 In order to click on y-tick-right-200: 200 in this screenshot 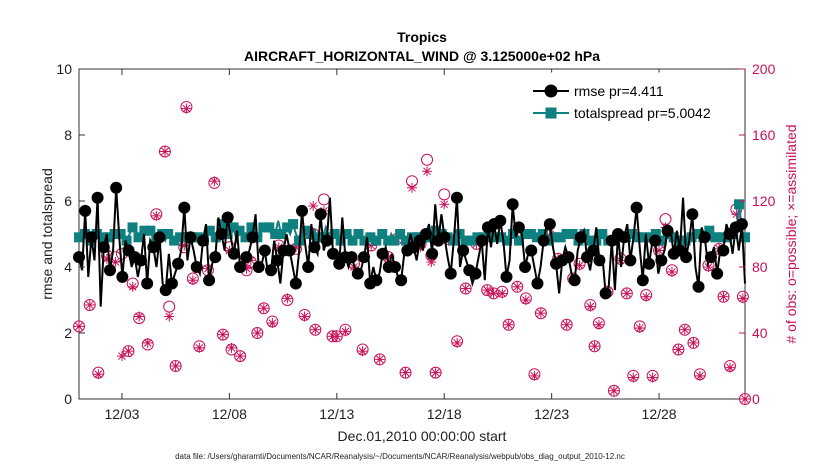, I will do `click(764, 69)`.